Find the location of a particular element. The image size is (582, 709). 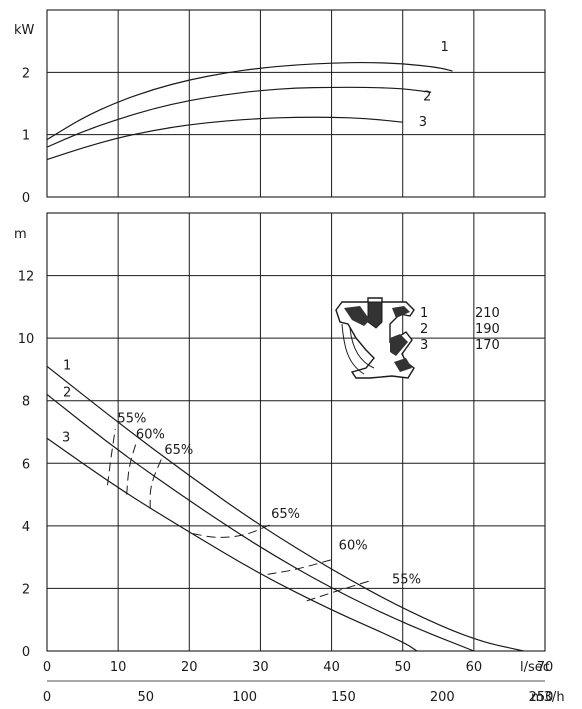

power-curve-label-3: 3 is located at coordinates (423, 122).